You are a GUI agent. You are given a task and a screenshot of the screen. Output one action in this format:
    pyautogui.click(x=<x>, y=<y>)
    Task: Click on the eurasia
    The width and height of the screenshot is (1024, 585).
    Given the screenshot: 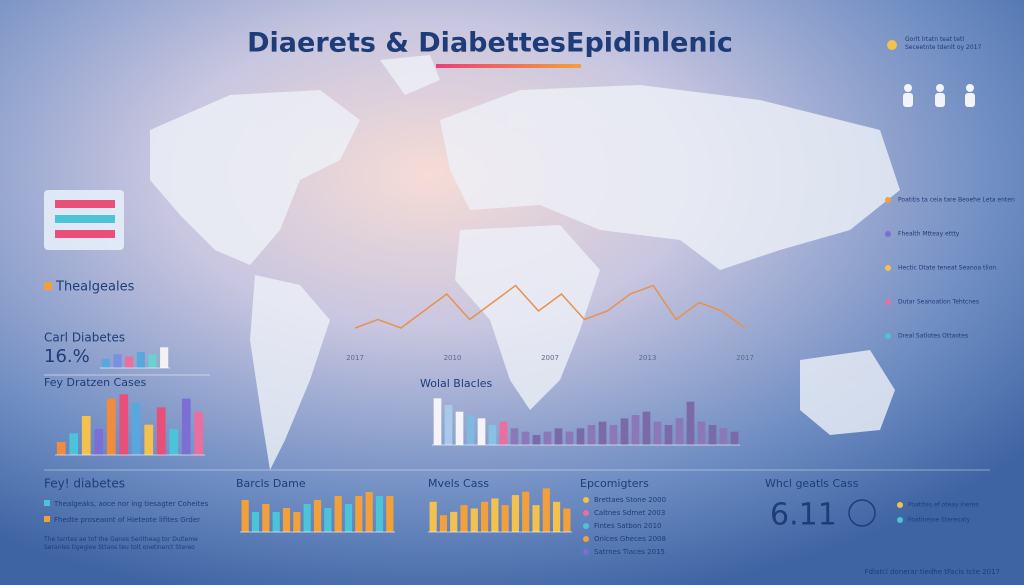 What is the action you would take?
    pyautogui.click(x=670, y=177)
    